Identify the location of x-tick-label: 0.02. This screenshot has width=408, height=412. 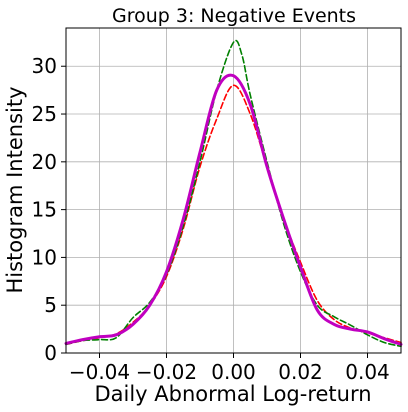
(300, 372).